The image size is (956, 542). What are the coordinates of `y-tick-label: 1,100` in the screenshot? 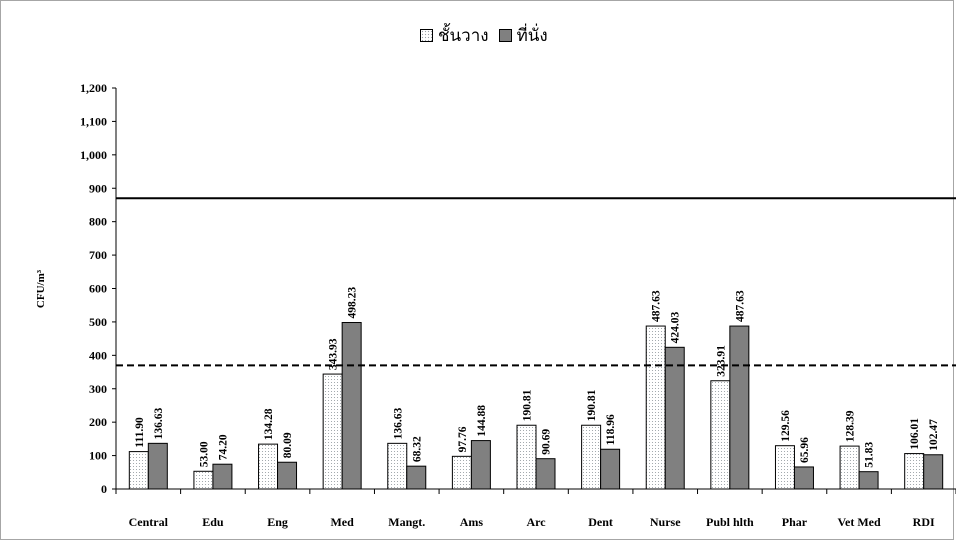 It's located at (93, 121).